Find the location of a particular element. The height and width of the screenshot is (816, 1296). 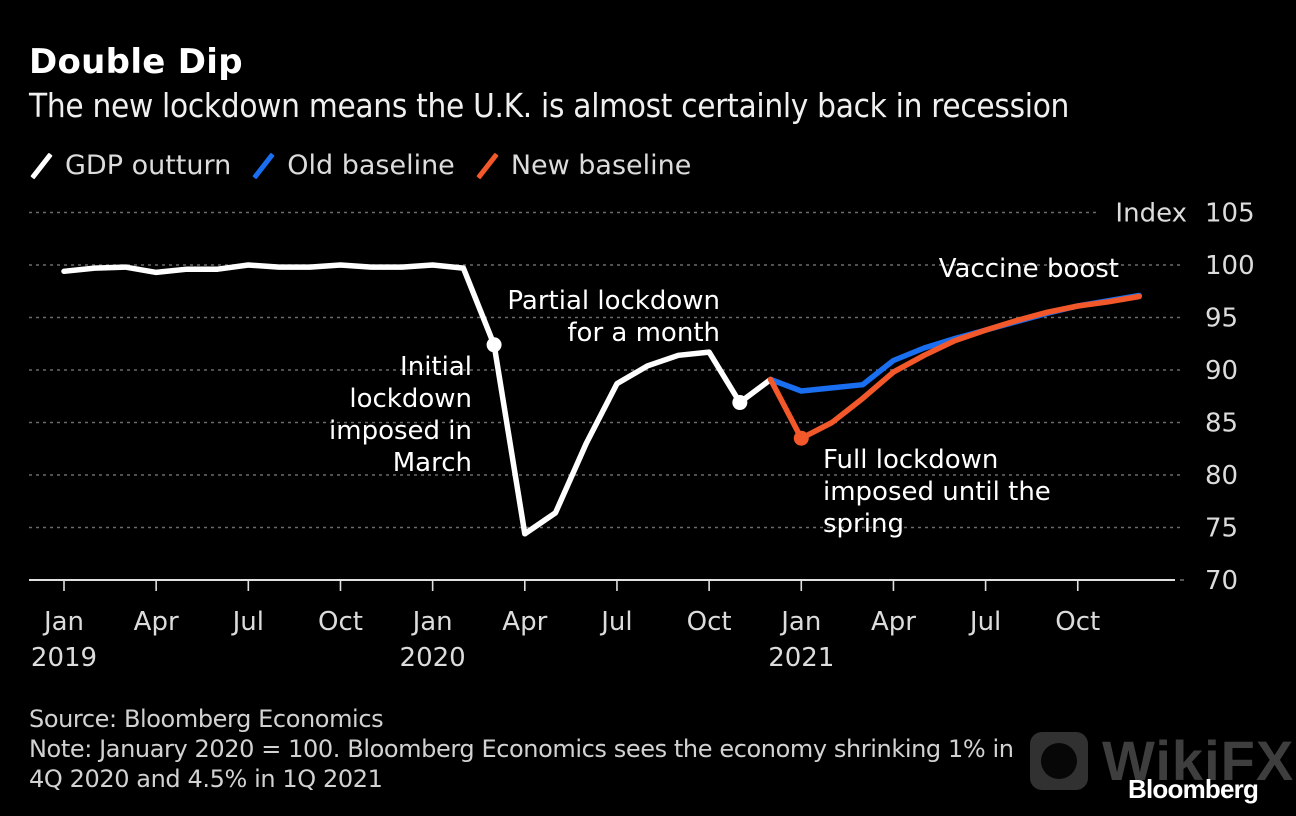

legend-label: Old baseline is located at coordinates (371, 165).